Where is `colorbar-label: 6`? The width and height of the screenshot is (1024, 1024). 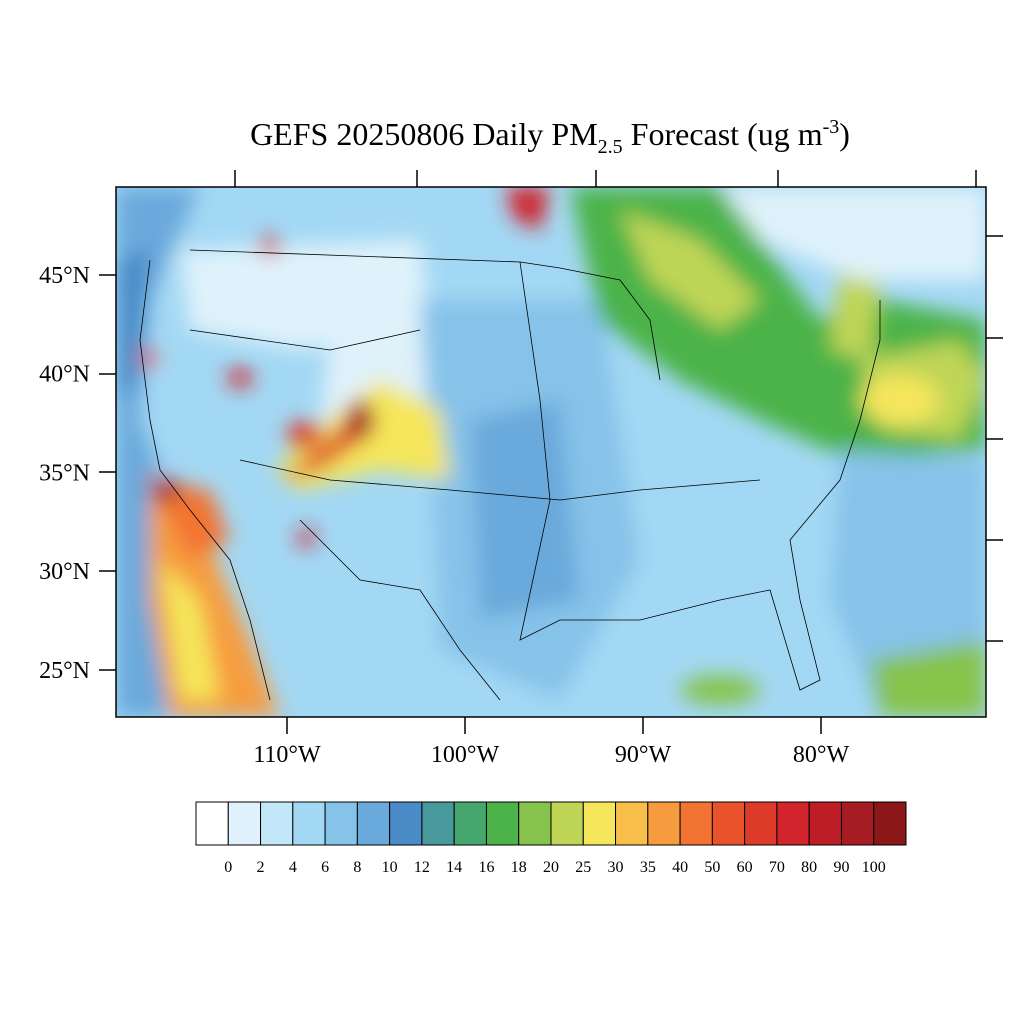 colorbar-label: 6 is located at coordinates (325, 867).